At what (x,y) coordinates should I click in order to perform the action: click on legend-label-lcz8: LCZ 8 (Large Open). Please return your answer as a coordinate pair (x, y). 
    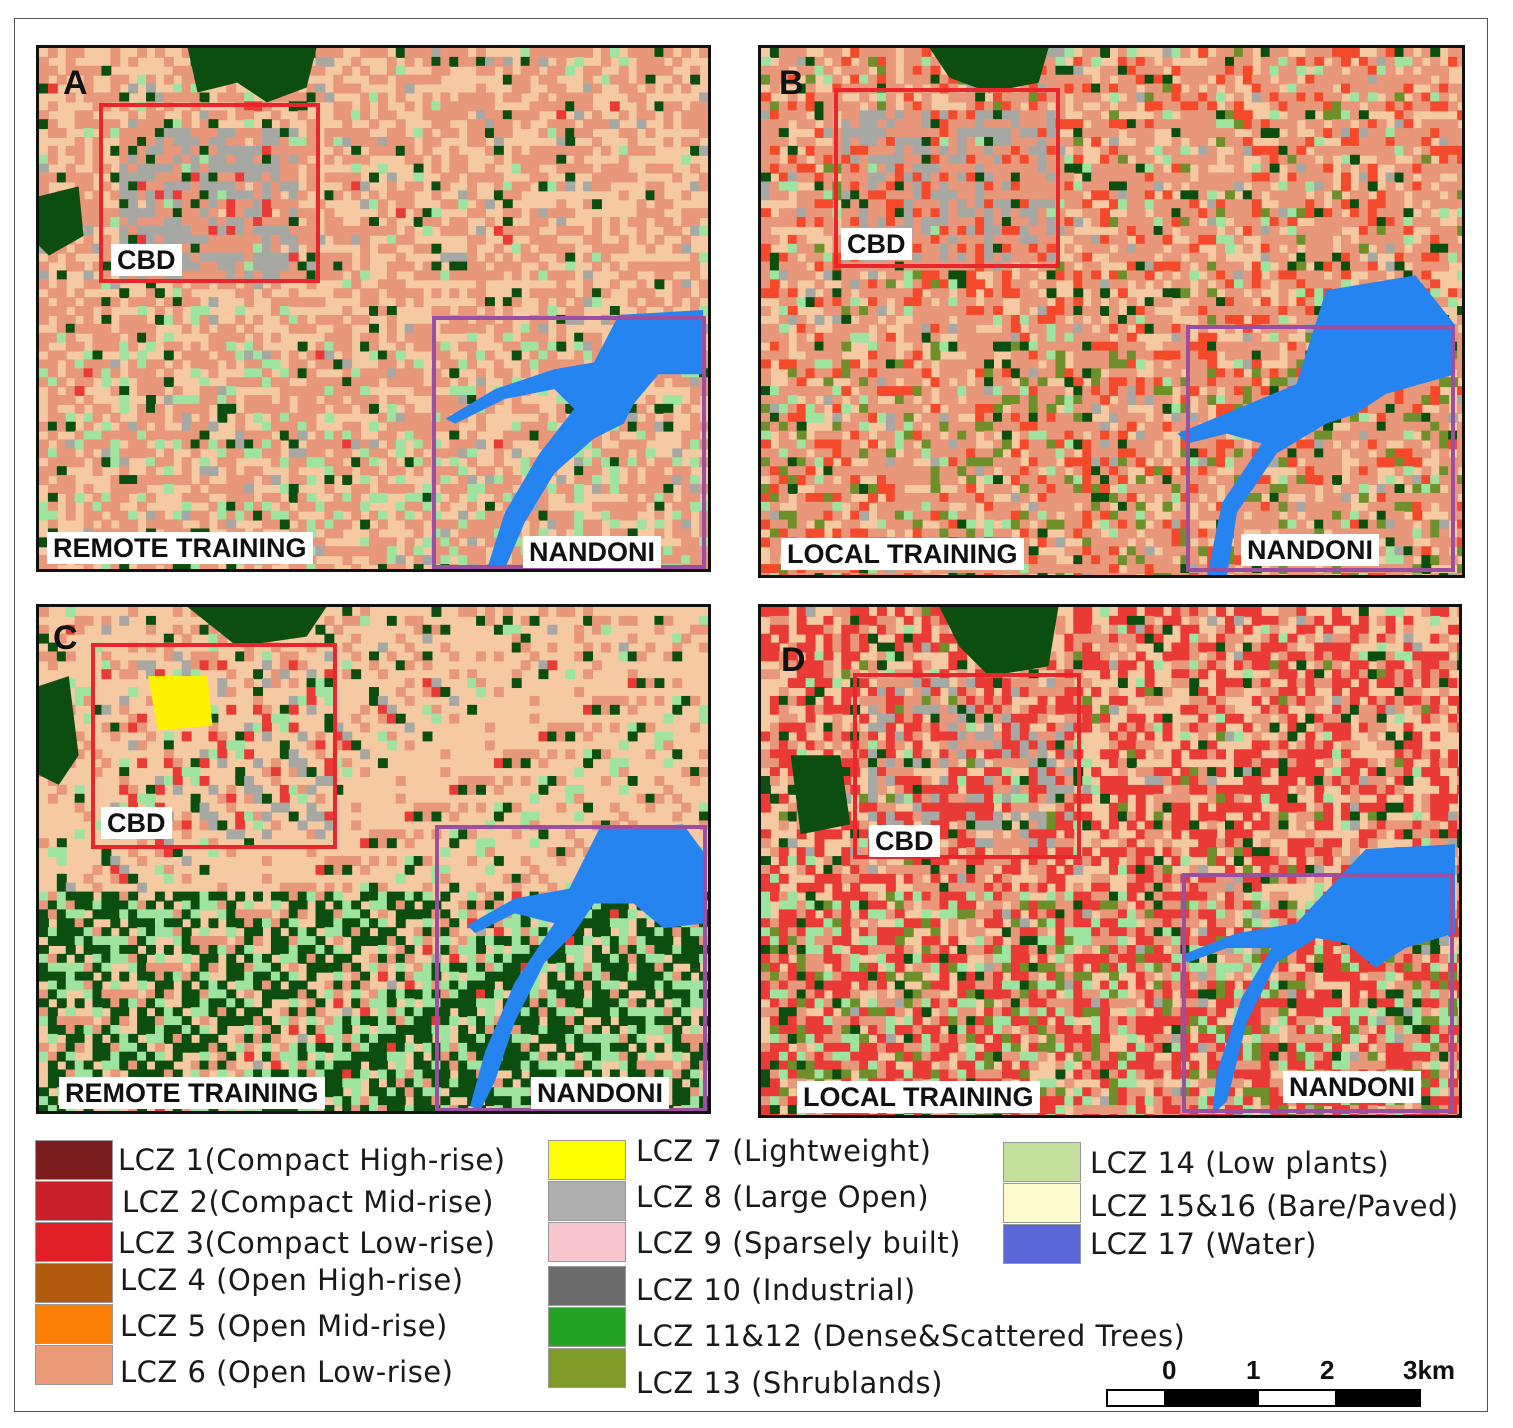
    Looking at the image, I should click on (783, 1197).